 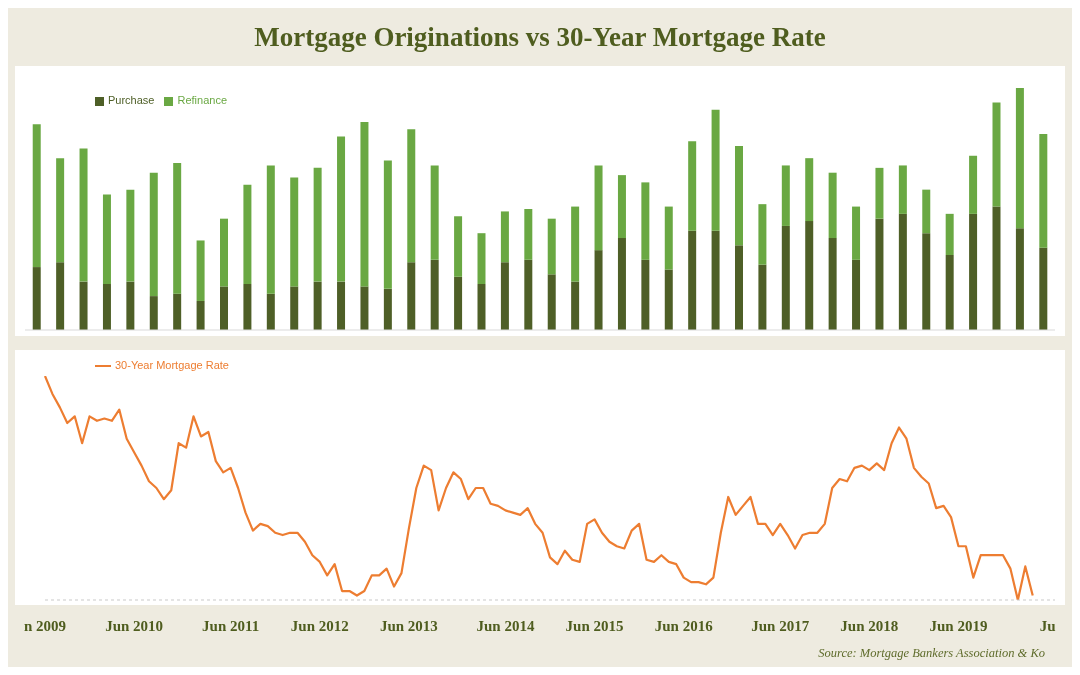 What do you see at coordinates (869, 625) in the screenshot?
I see `x-tick-label: Jun 2018` at bounding box center [869, 625].